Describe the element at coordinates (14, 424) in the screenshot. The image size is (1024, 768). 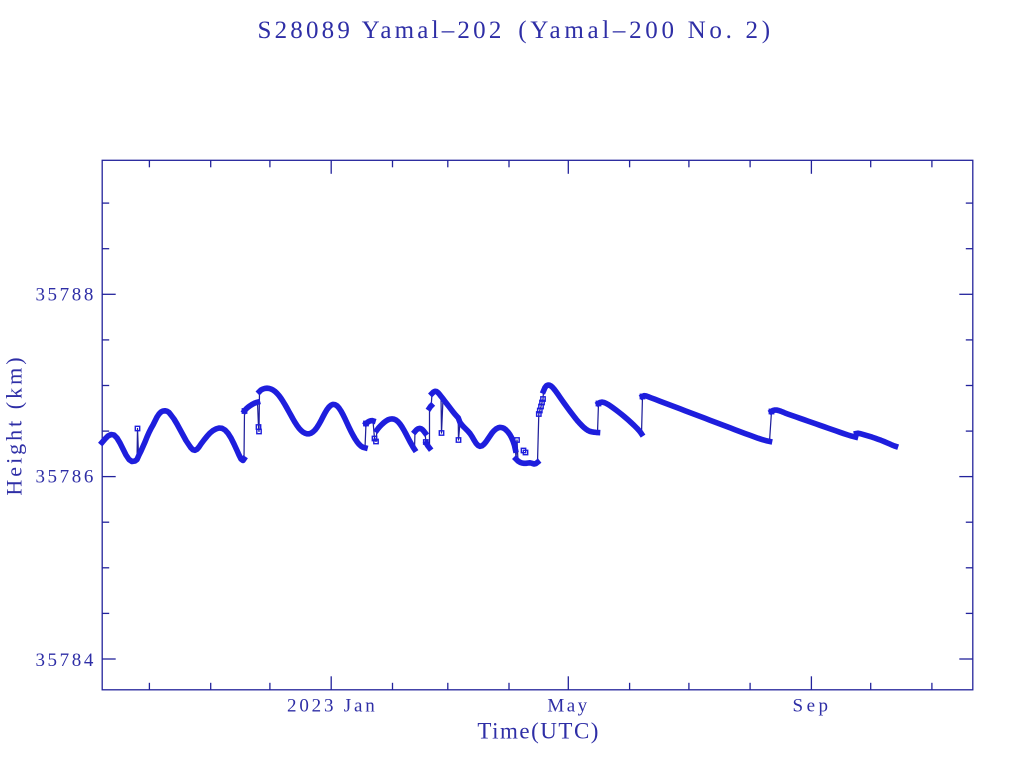
I see `svg-text: Height (km)` at that location.